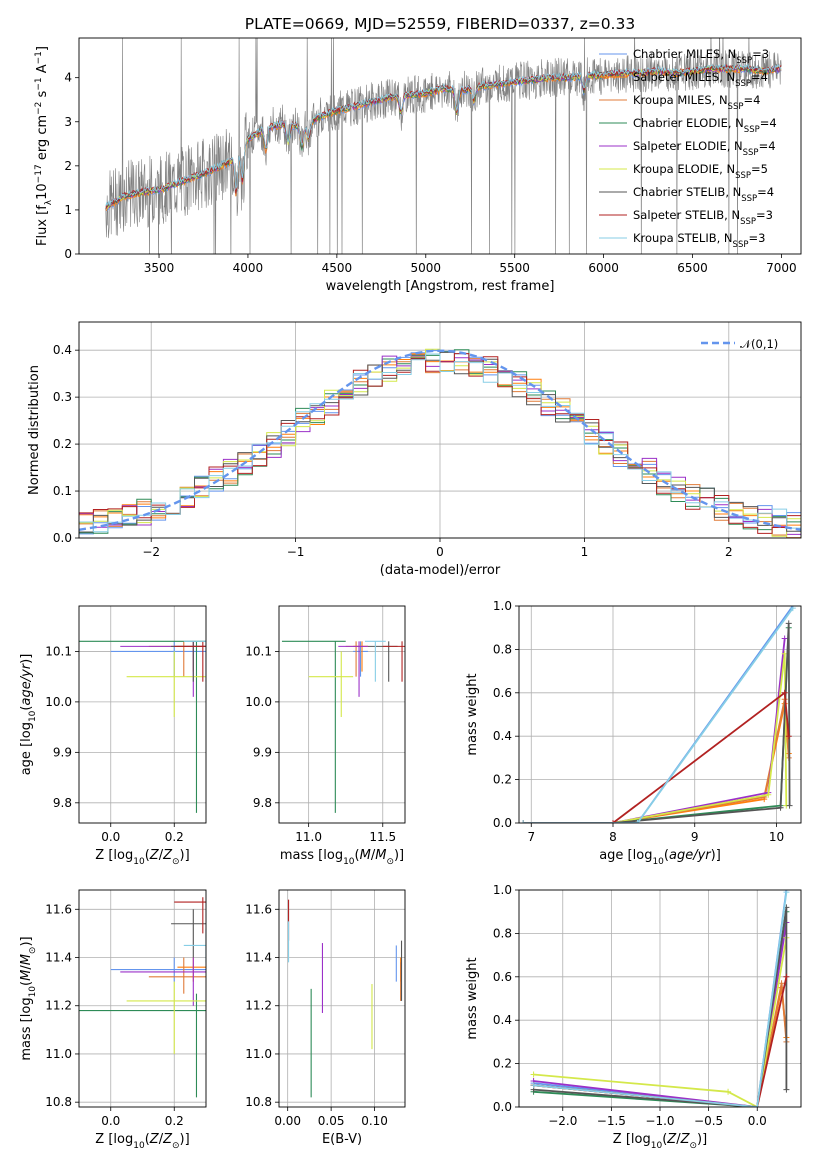 The width and height of the screenshot is (819, 1170). I want to click on x-tick-label: 1, so click(585, 552).